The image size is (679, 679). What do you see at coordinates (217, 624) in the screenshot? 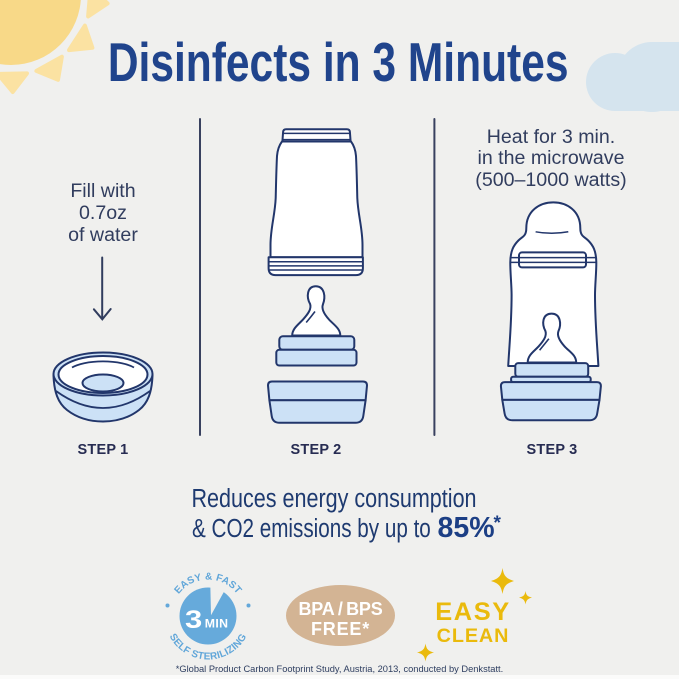
I see `svg-text: MIN` at bounding box center [217, 624].